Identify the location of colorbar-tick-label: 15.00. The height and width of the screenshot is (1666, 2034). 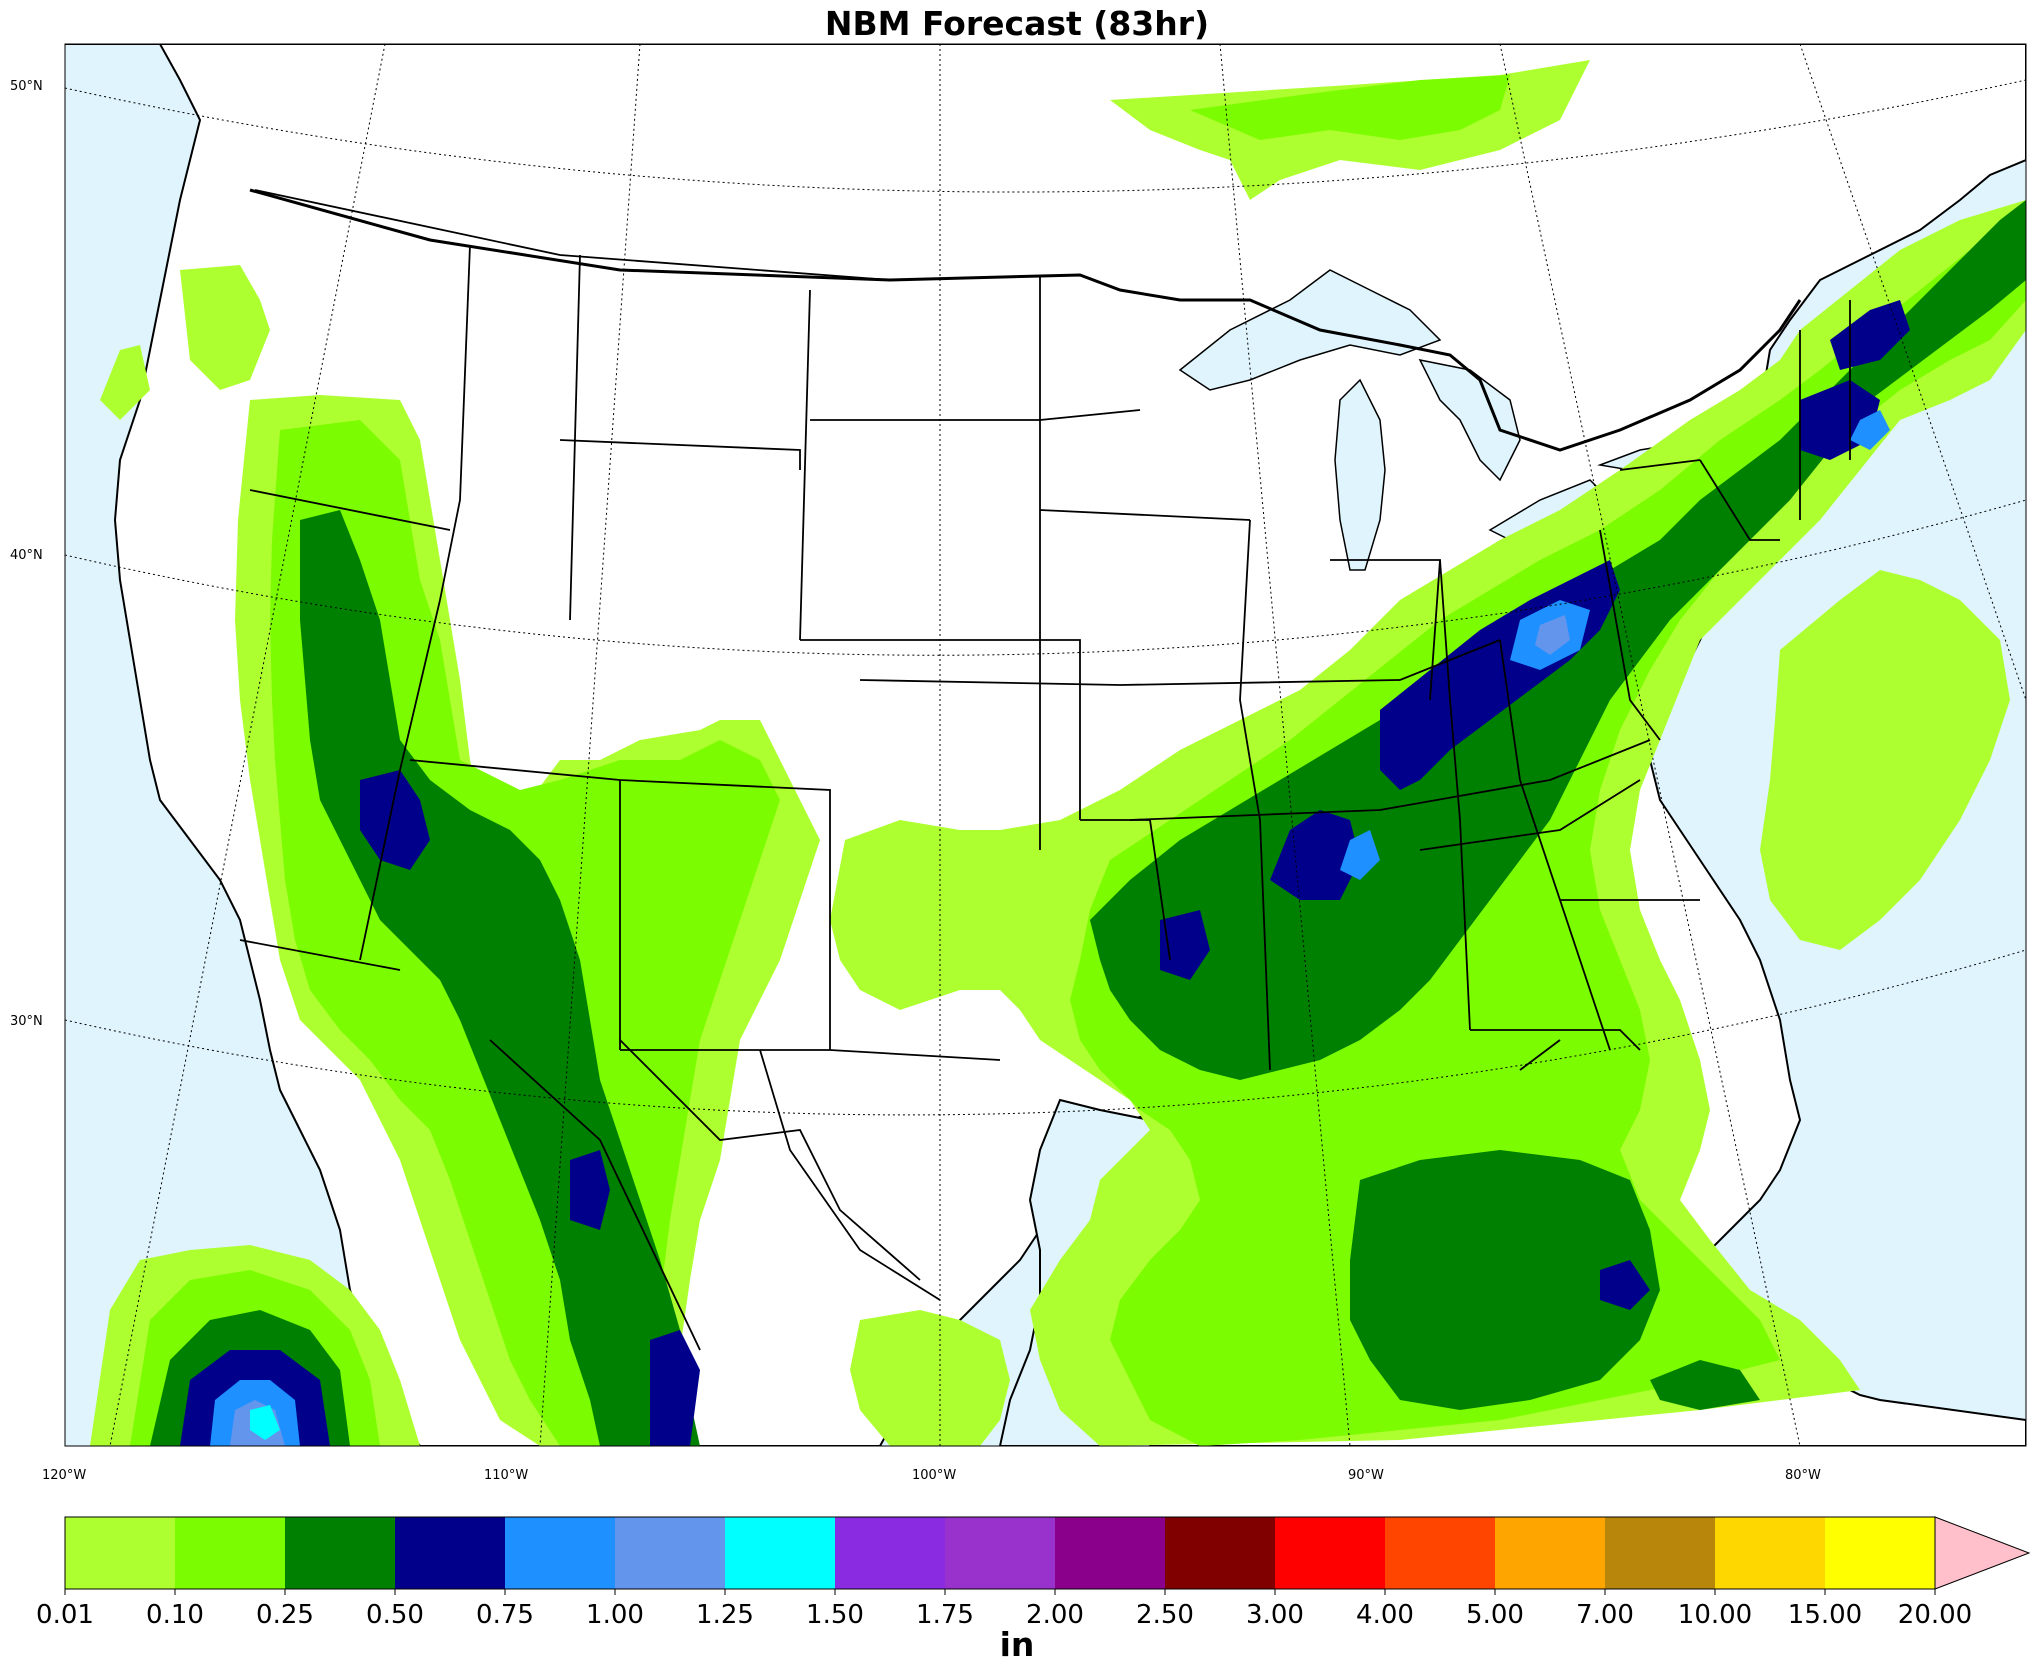
(1825, 1615).